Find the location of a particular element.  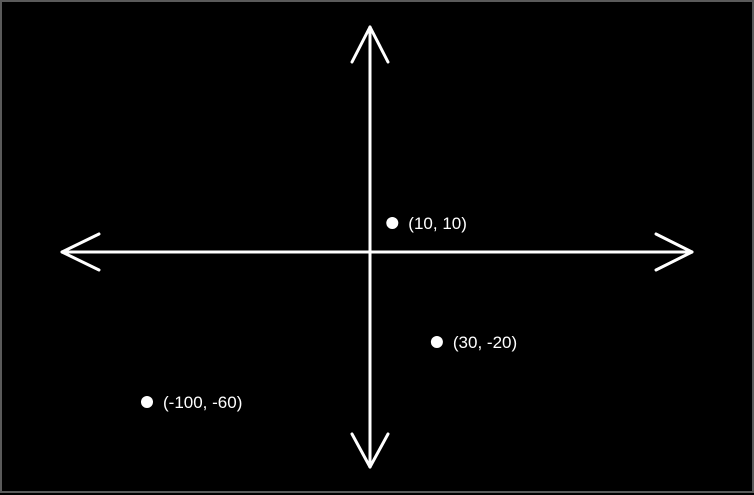

y-axis-bottom-arrowhead is located at coordinates (370, 450).